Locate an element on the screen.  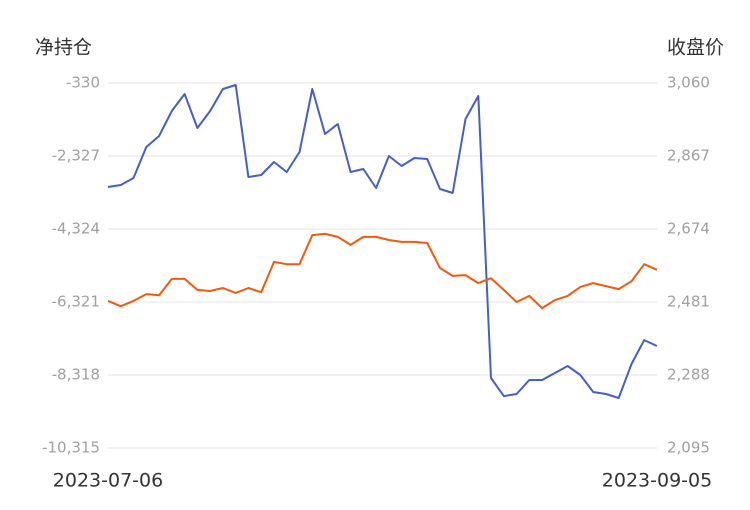
x-tick-label: 2023-09-05 is located at coordinates (657, 481).